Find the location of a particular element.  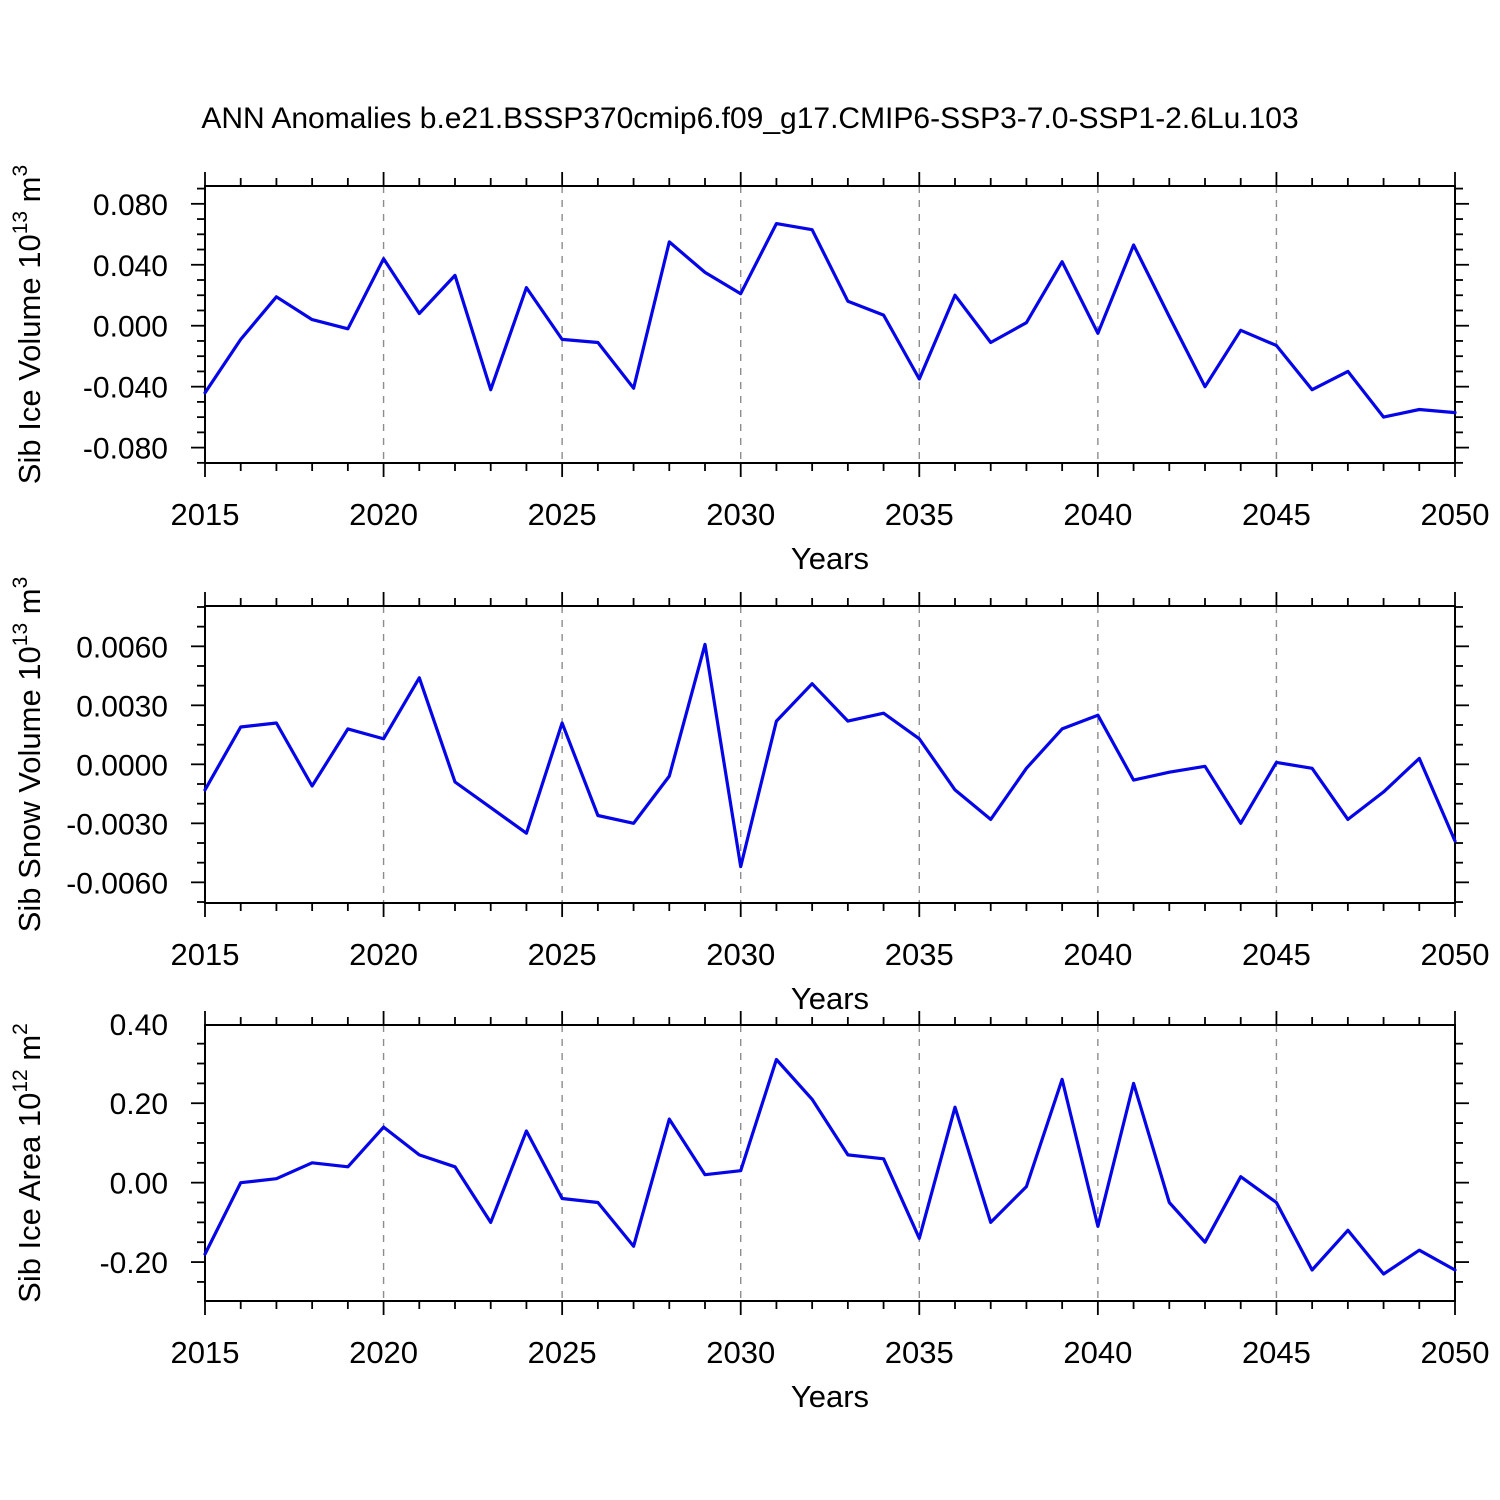

y-tick-label: -0.0030 is located at coordinates (117, 824).